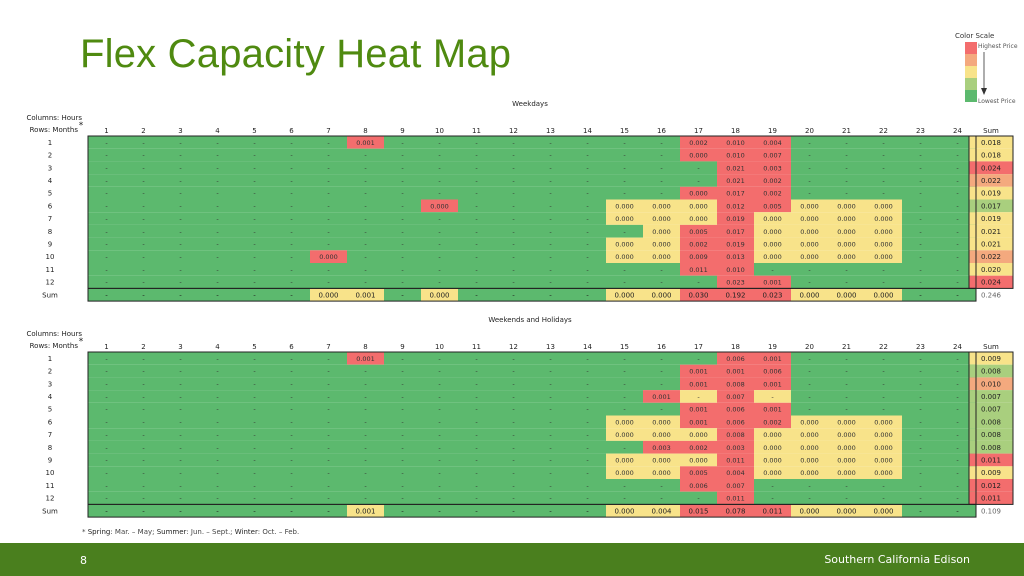 The width and height of the screenshot is (1024, 576). What do you see at coordinates (54, 118) in the screenshot?
I see `columns-axis-label: Columns: Hours` at bounding box center [54, 118].